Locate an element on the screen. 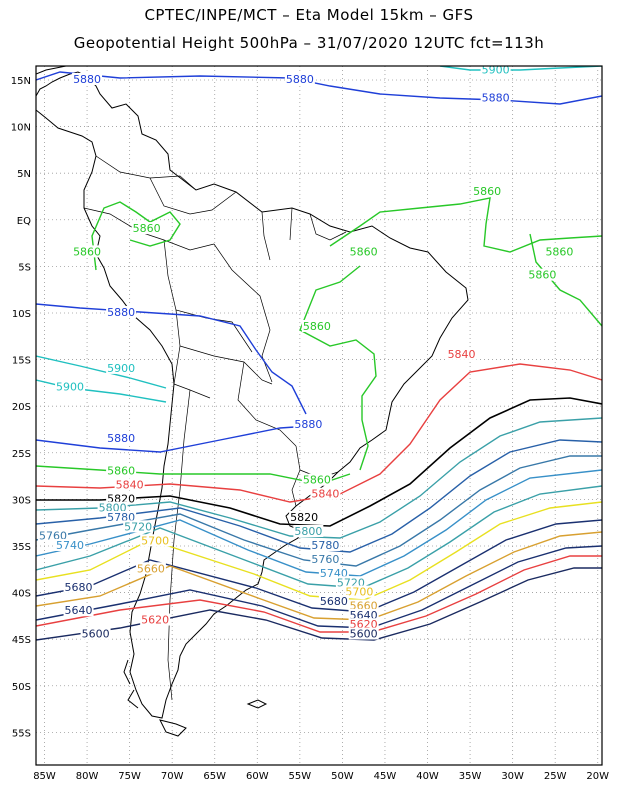  latitude-tick-label: 45S is located at coordinates (21, 640).